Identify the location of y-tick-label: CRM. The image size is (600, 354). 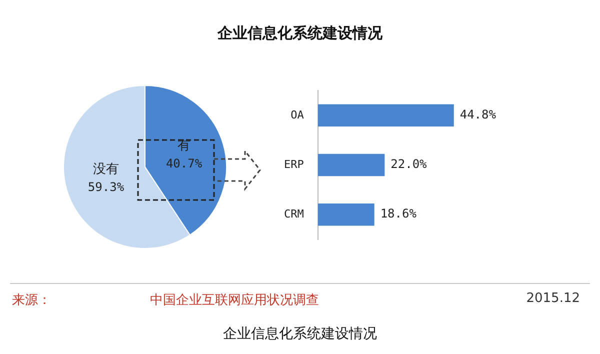
(294, 213).